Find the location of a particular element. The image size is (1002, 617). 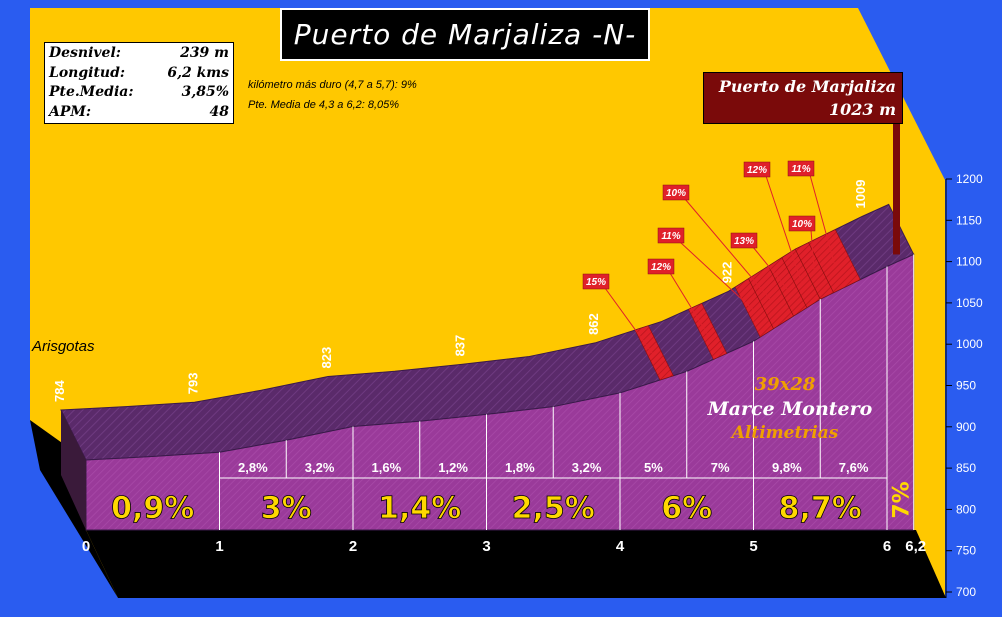

stat-row-longitud: Longitud: 6,2 kms is located at coordinates (139, 74).